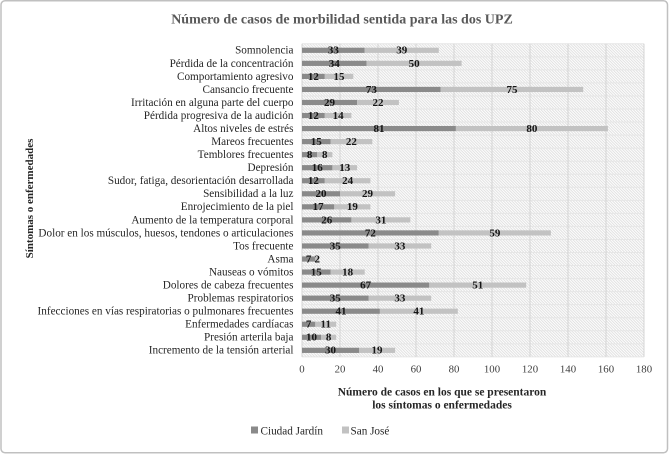  What do you see at coordinates (415, 64) in the screenshot?
I see `svg-text: 50` at bounding box center [415, 64].